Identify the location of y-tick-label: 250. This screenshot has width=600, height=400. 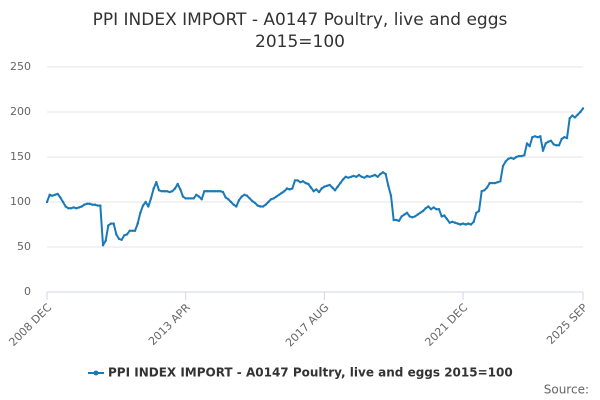
(20, 66).